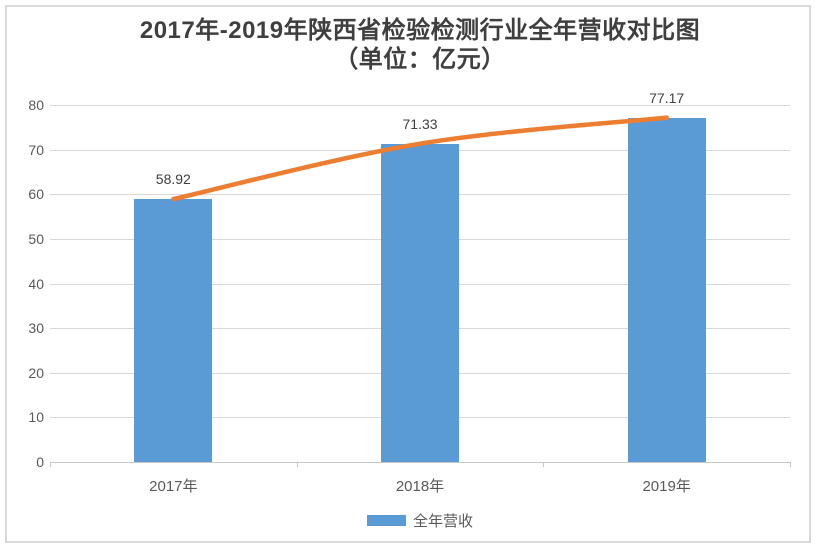  Describe the element at coordinates (173, 179) in the screenshot. I see `bar-data-label: 58.92` at that location.